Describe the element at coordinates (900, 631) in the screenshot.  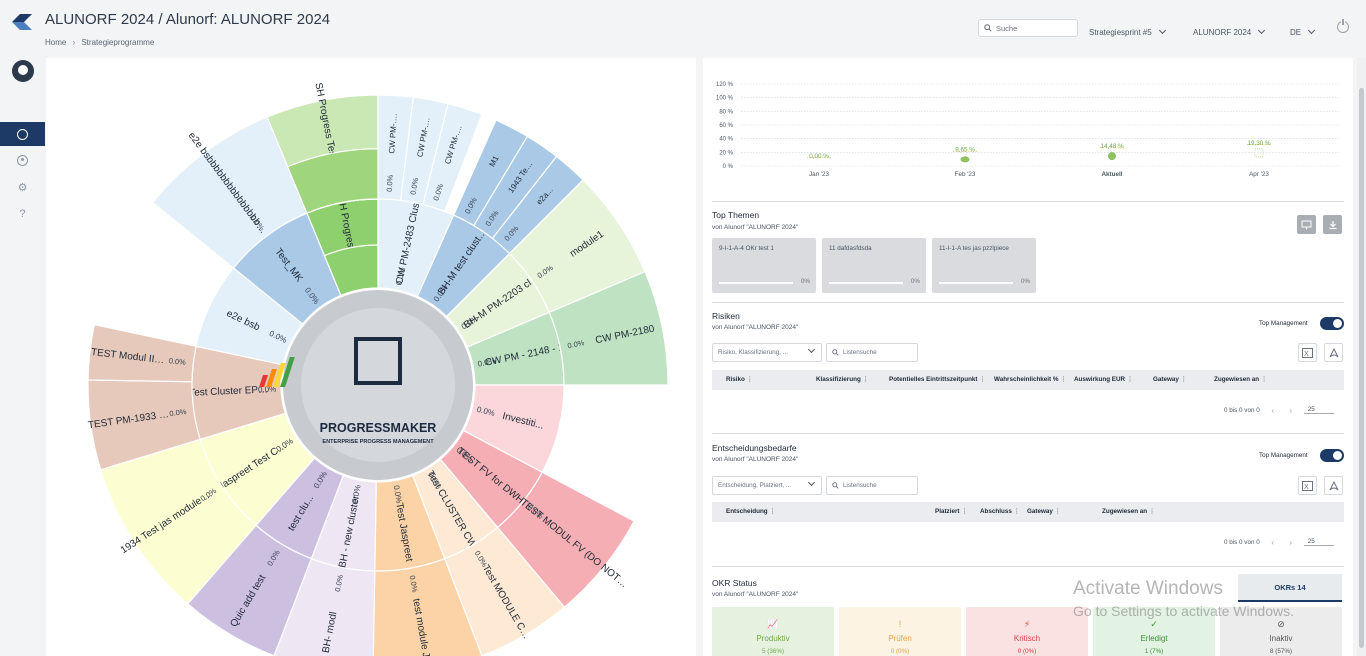
I see `okr-status-card: ! Prüfen 0 (0%)` at that location.